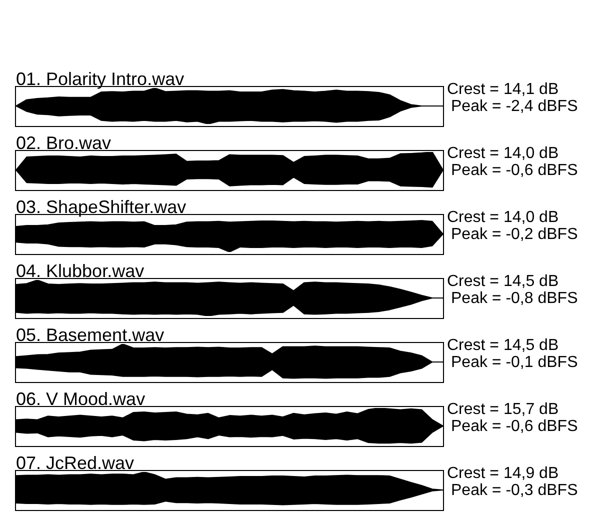 Image resolution: width=603 pixels, height=515 pixels. I want to click on chart-title: 05. Basement.wav, so click(90, 335).